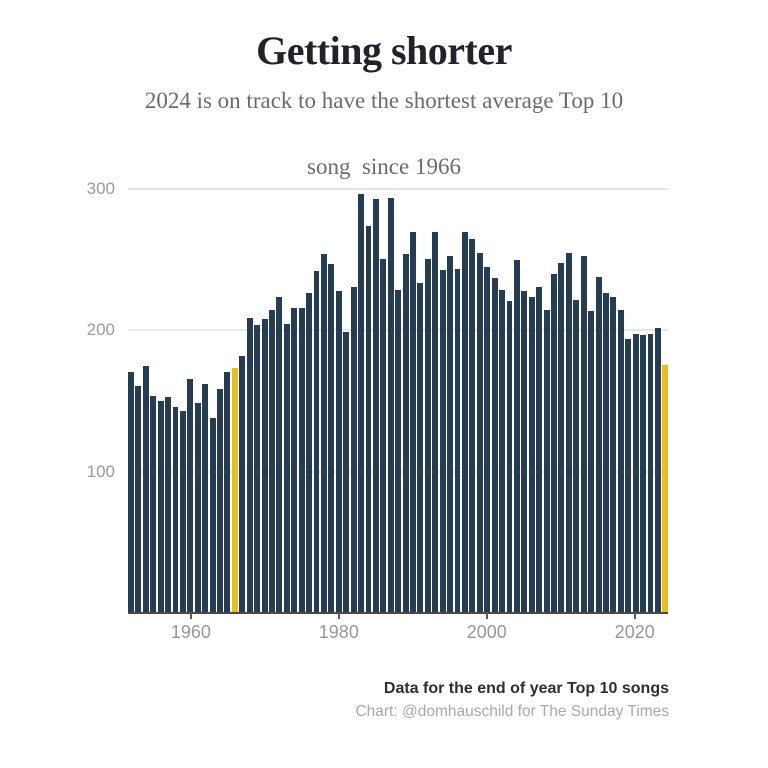 The width and height of the screenshot is (768, 768). I want to click on bar-1999, so click(479, 432).